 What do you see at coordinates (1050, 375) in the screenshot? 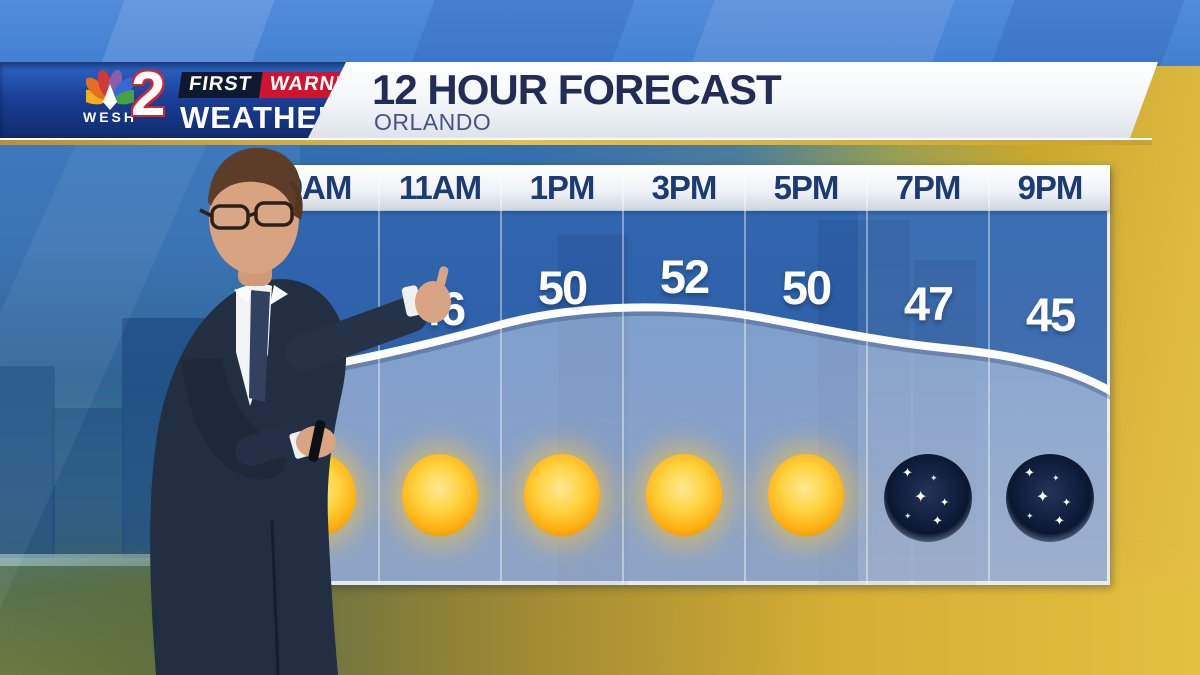
I see `forecast-column: 9PM 45 ✦ ✦ ✦ ✦ ✦ ✦` at bounding box center [1050, 375].